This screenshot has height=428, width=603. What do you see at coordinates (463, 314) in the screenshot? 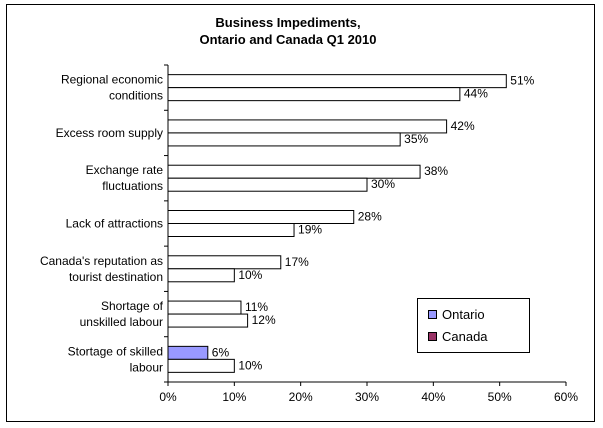
I see `legend-label-ontario: Ontario` at bounding box center [463, 314].